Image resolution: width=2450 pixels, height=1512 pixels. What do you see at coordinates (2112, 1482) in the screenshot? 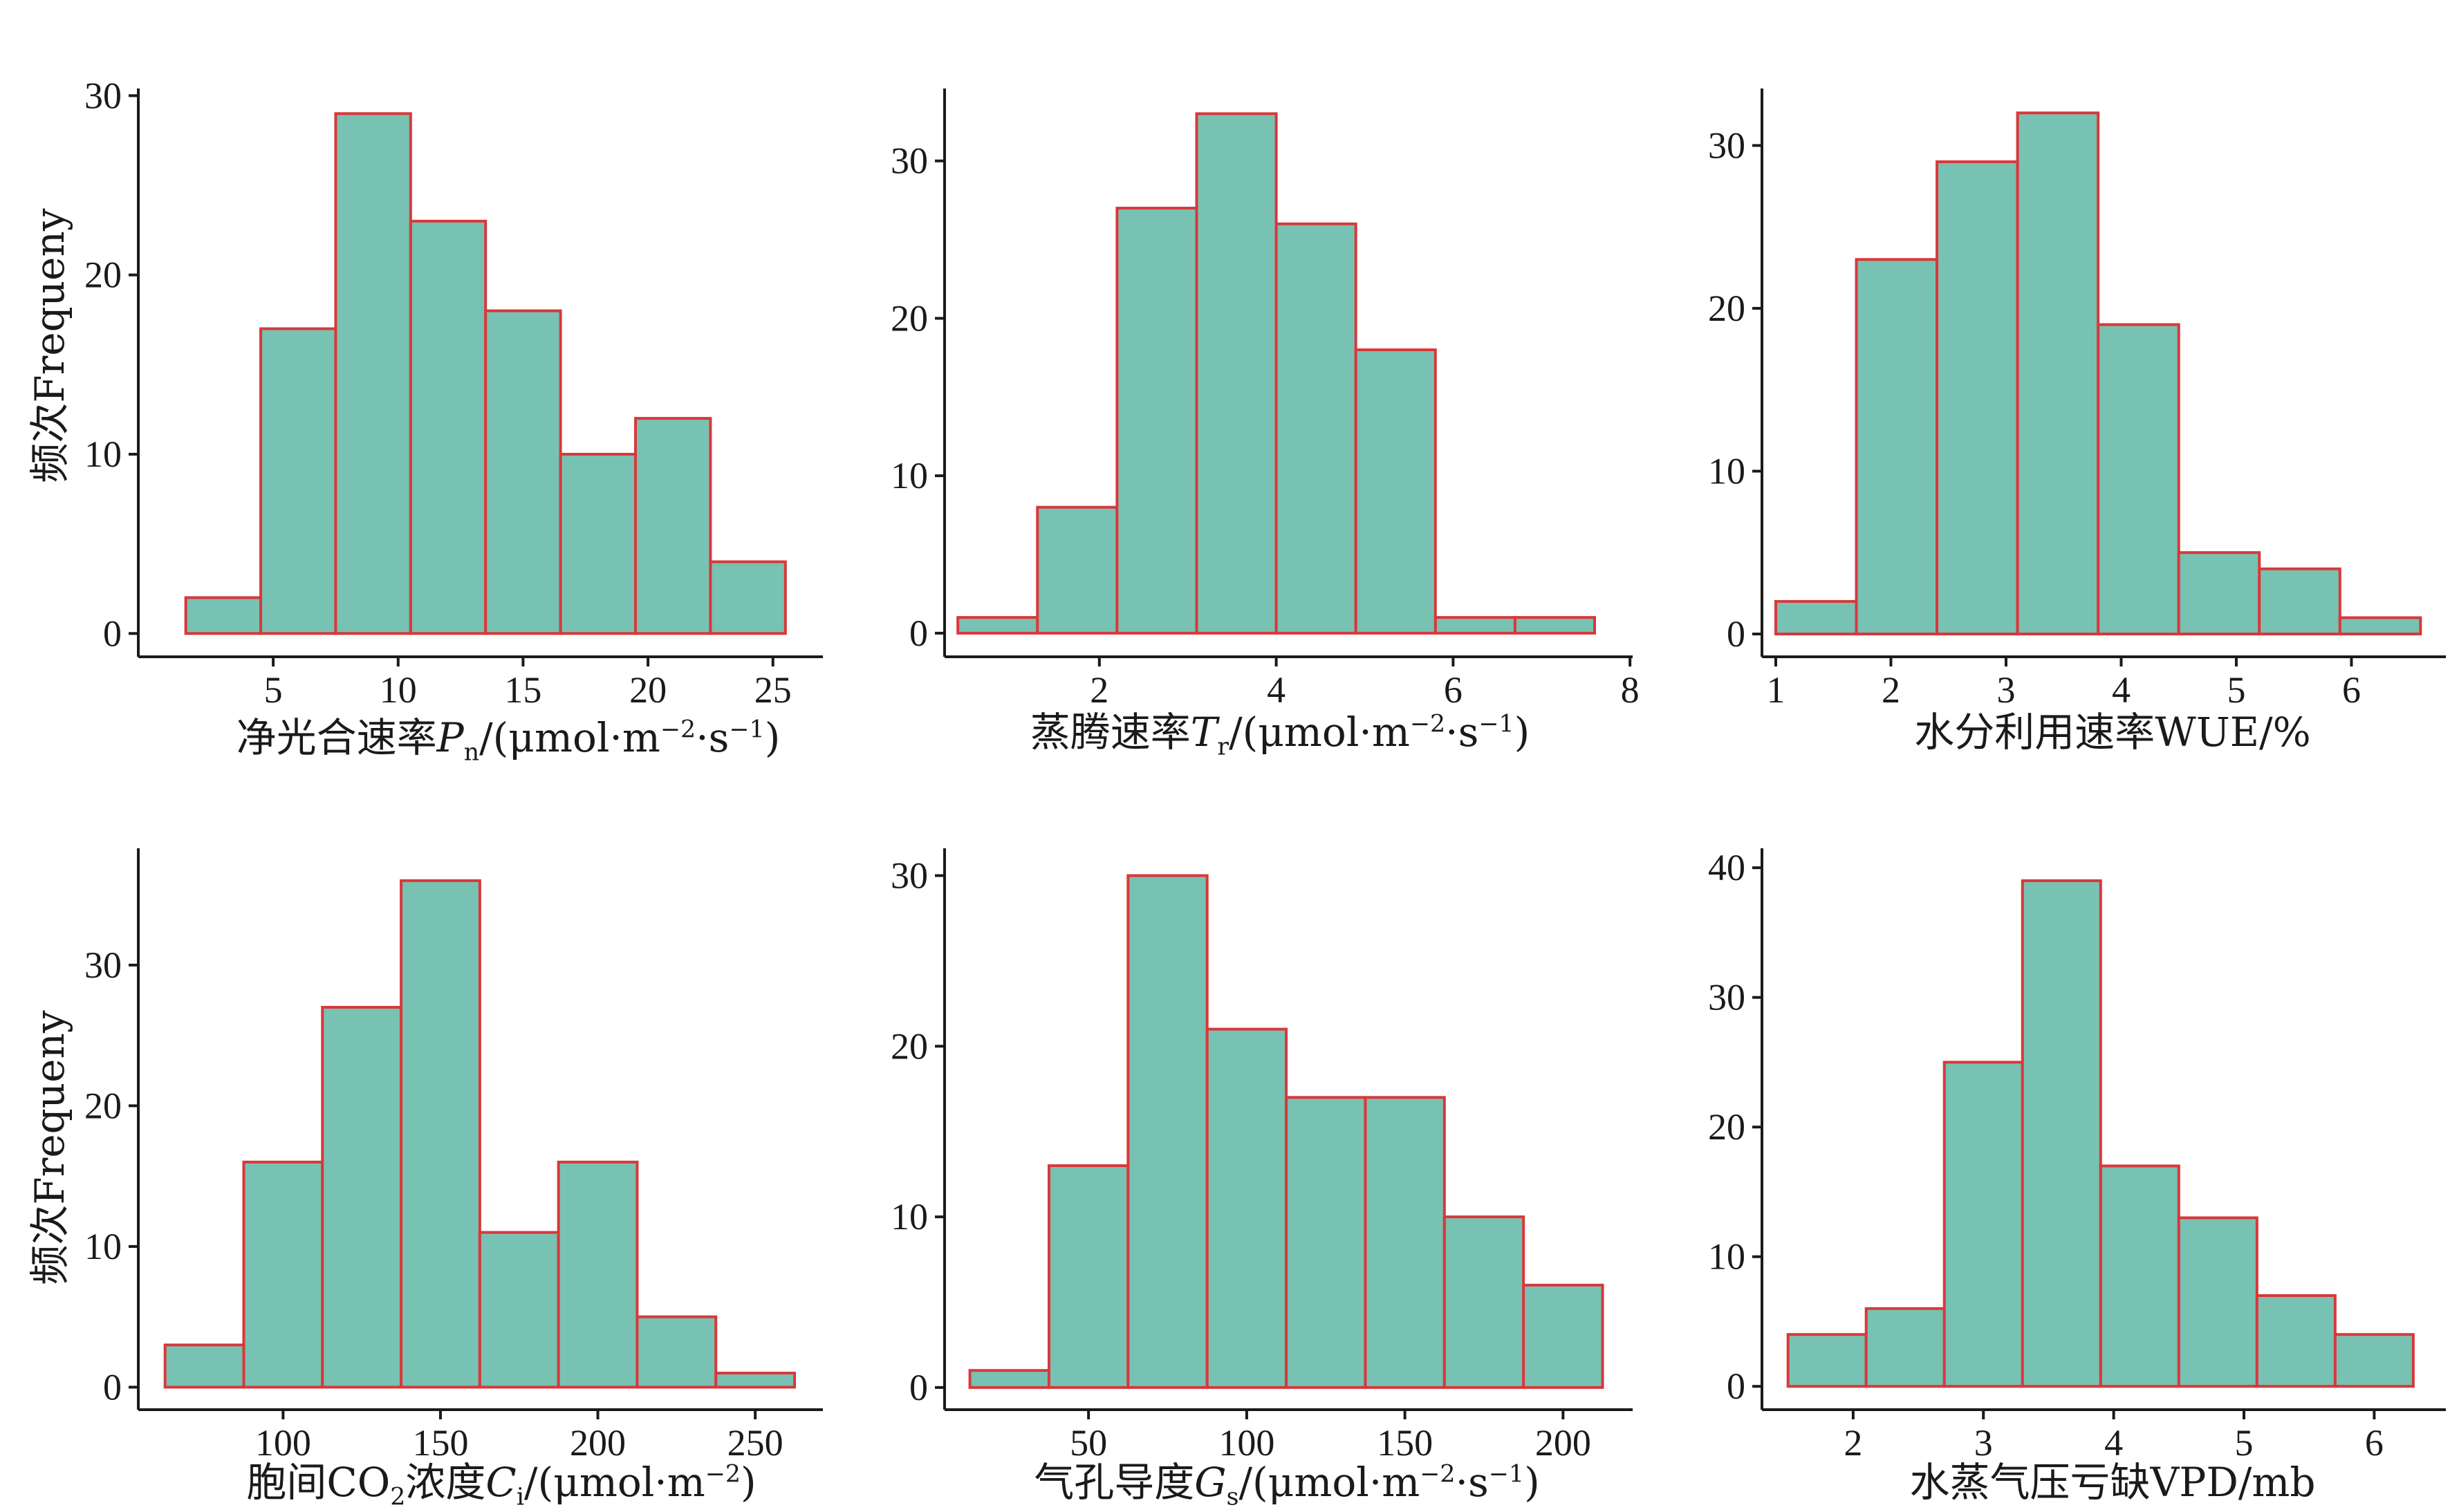
I see `x-axis-label: 水蒸气压亏缺VPD/mb` at bounding box center [2112, 1482].